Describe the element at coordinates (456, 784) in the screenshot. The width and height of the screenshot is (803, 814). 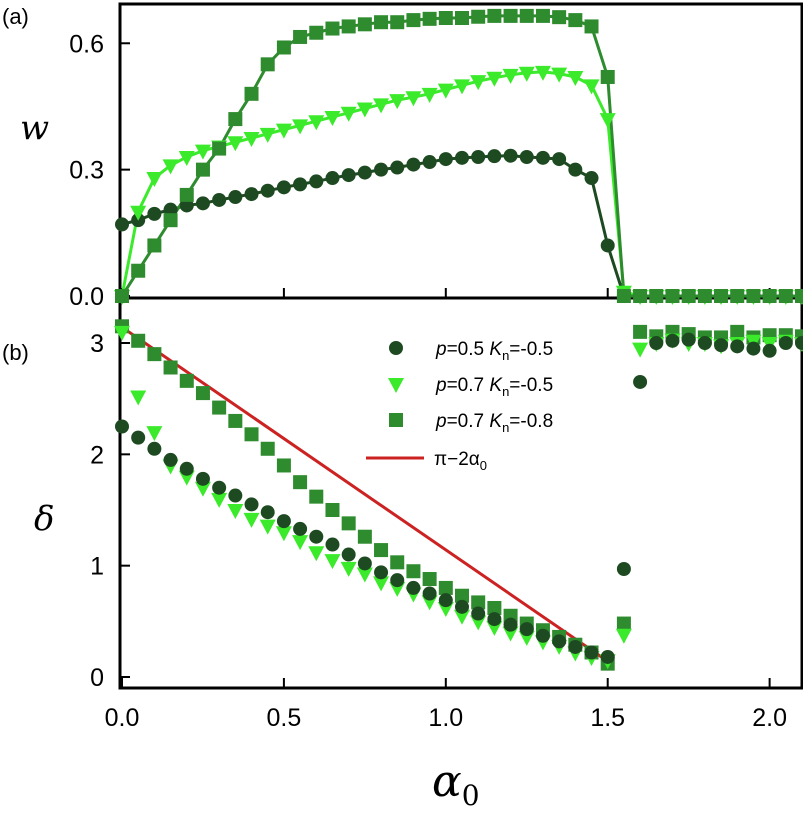
I see `x-axis-label: α0` at that location.